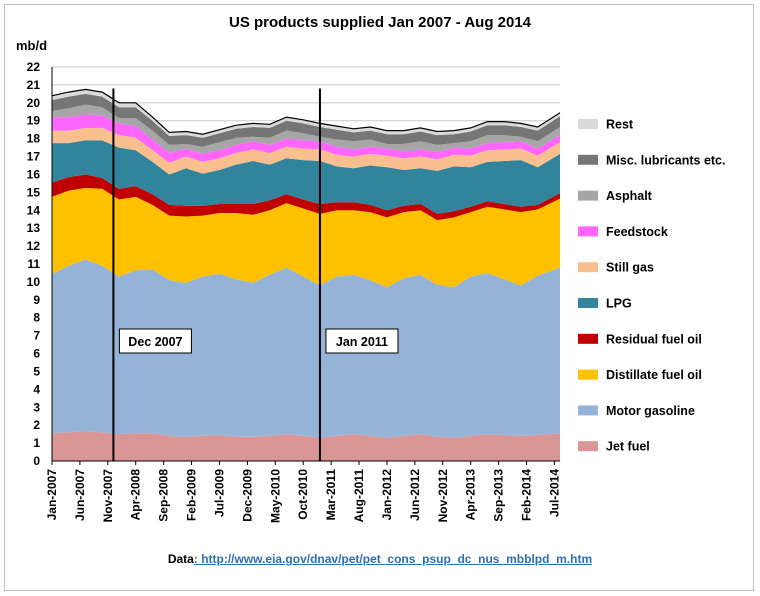 The width and height of the screenshot is (760, 596). What do you see at coordinates (52, 495) in the screenshot?
I see `x-tick-label: Jan-2007` at bounding box center [52, 495].